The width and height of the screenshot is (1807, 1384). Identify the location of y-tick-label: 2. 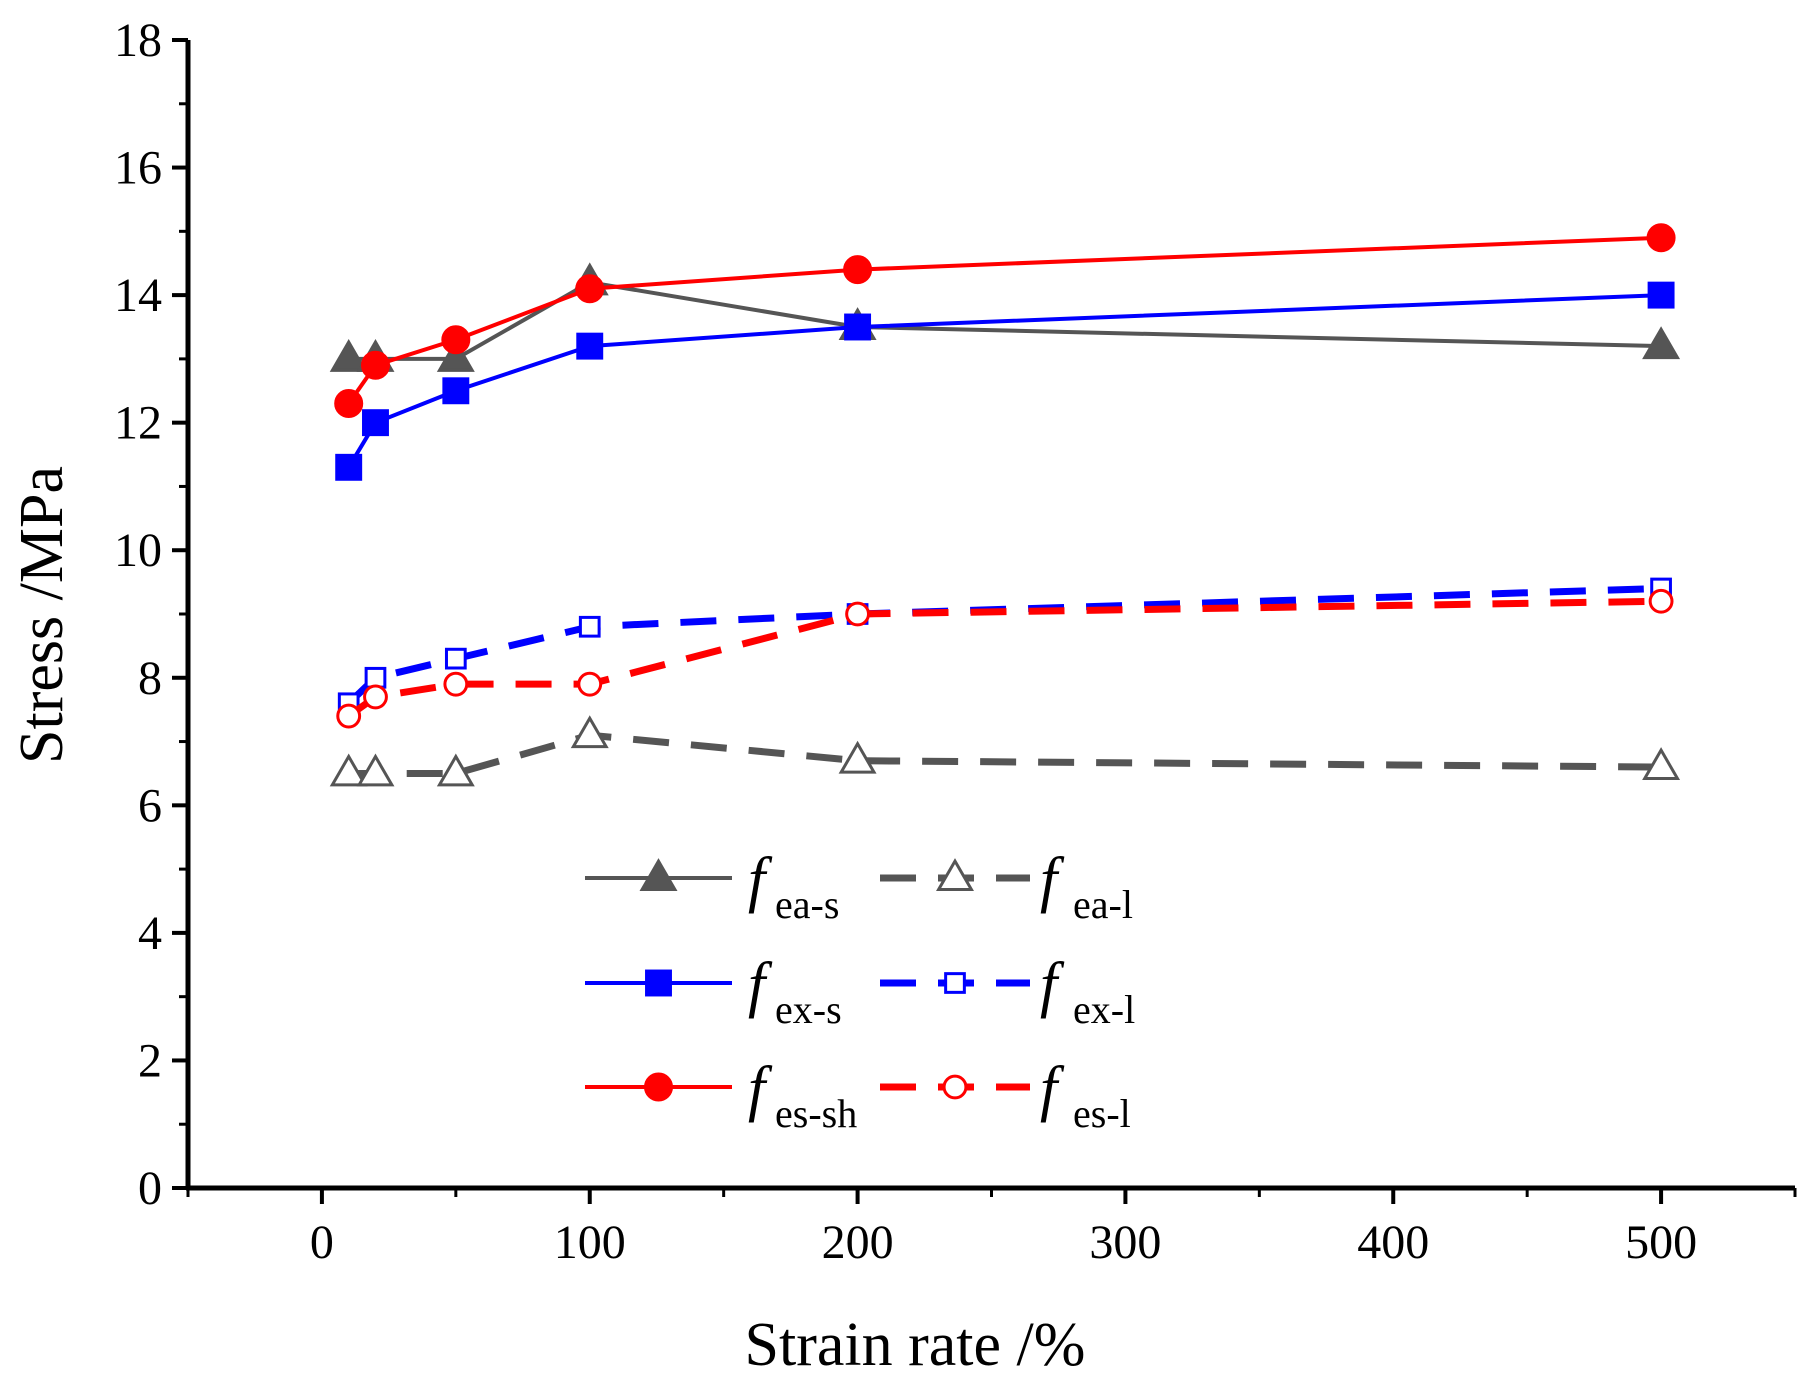
(150, 1060).